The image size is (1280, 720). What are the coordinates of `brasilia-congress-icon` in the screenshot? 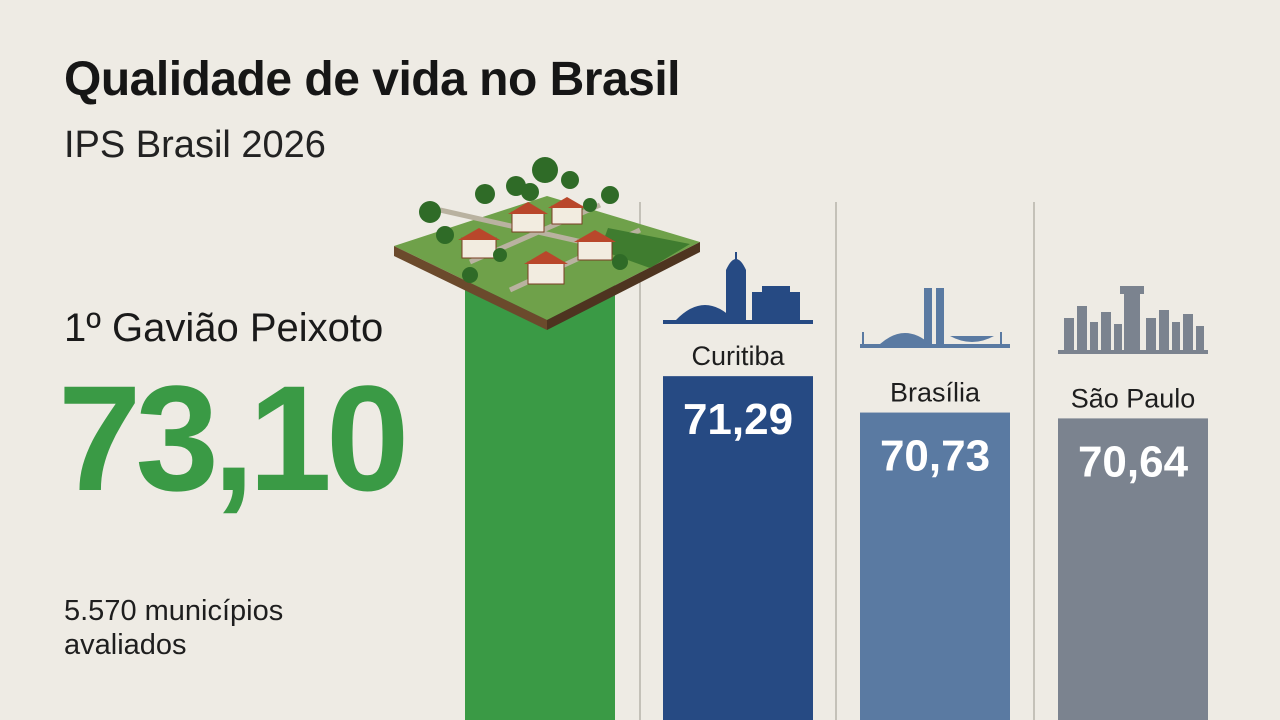 It's located at (935, 318).